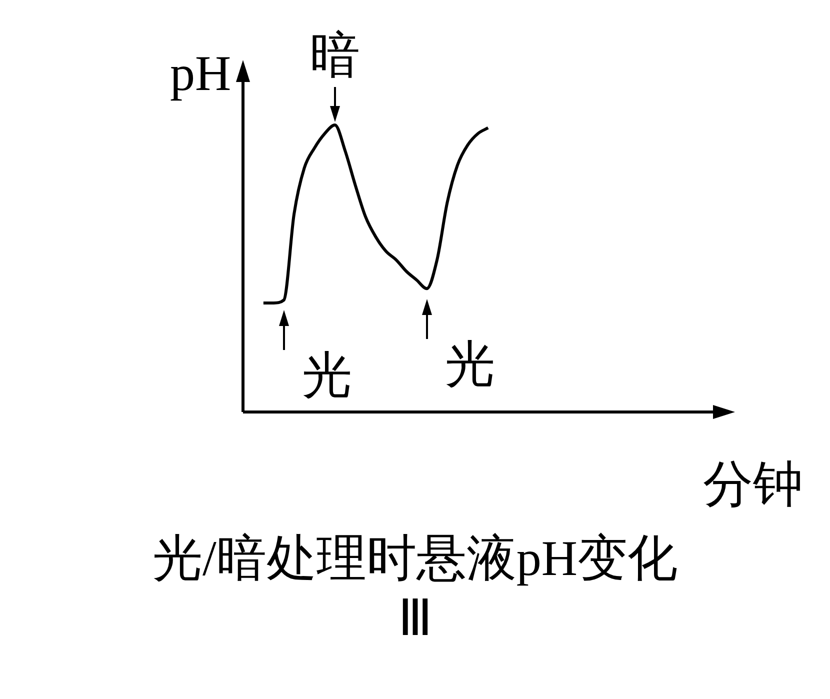 The height and width of the screenshot is (699, 830). I want to click on text: Ⅲ, so click(415, 618).